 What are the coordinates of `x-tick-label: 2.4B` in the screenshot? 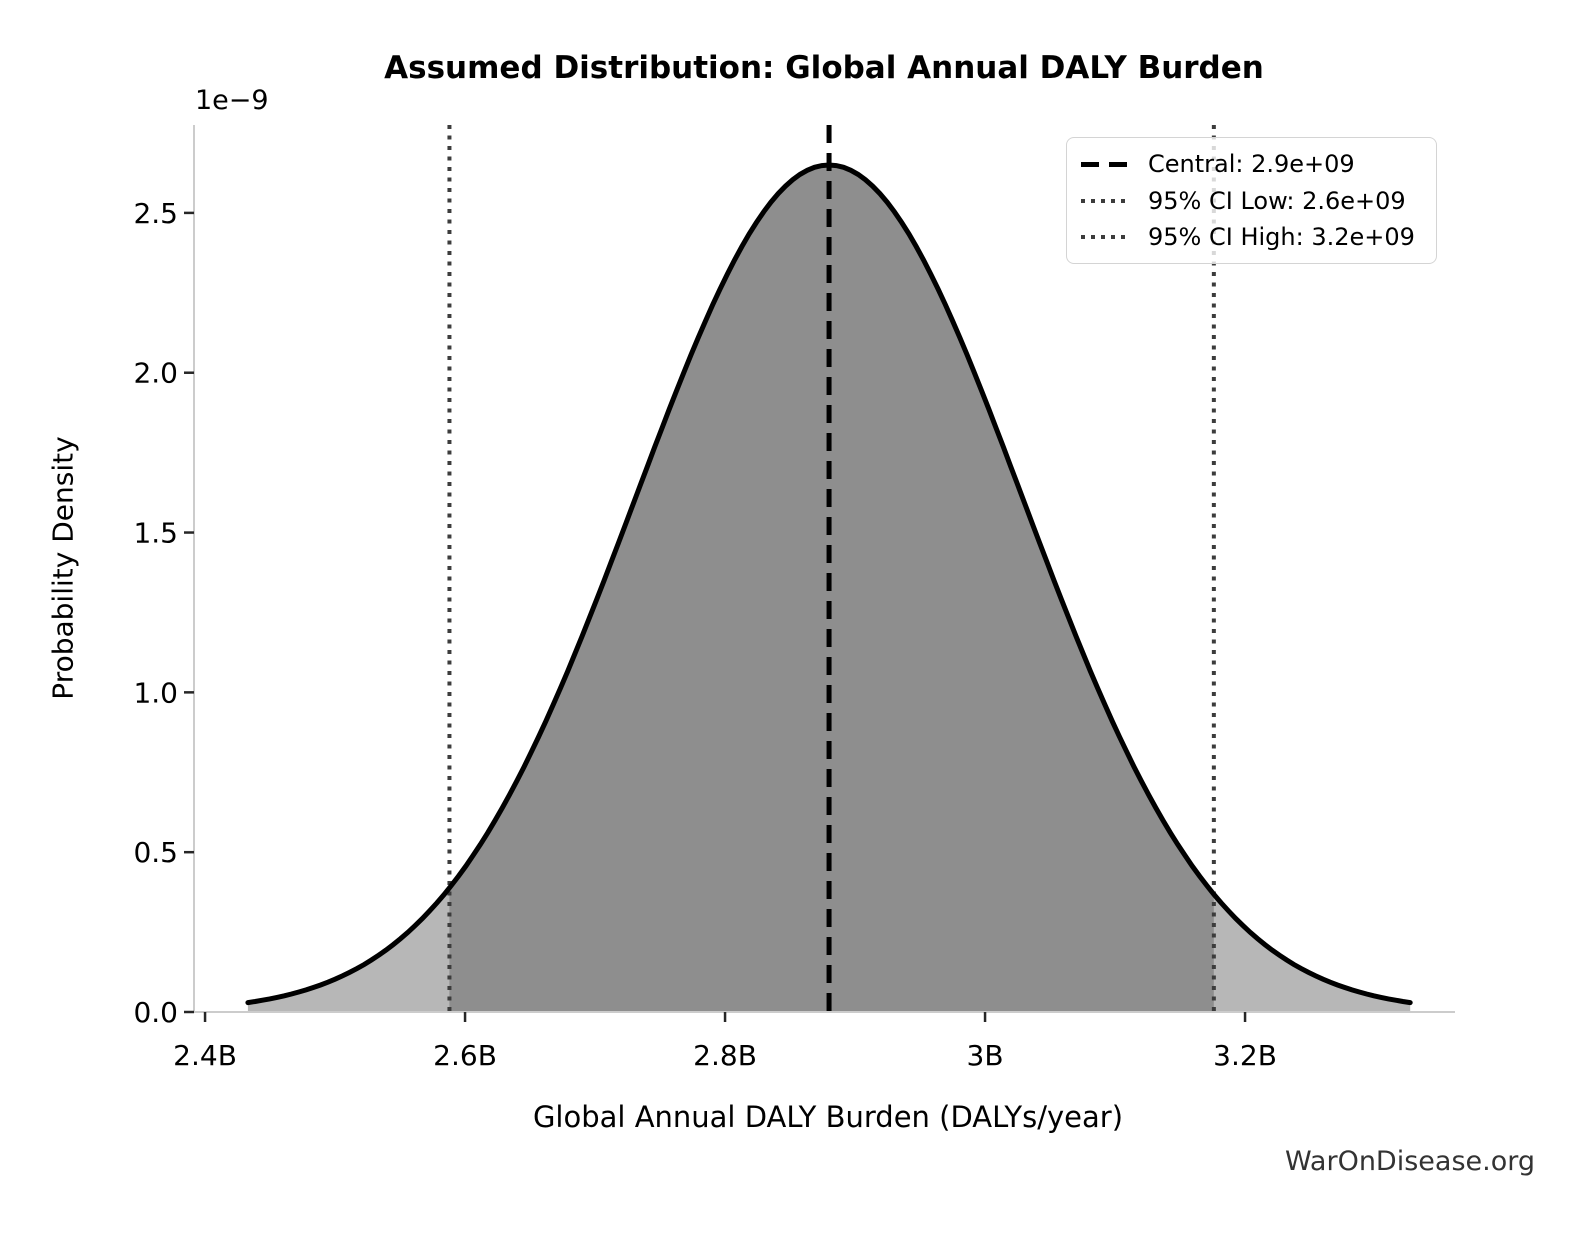 It's located at (205, 1055).